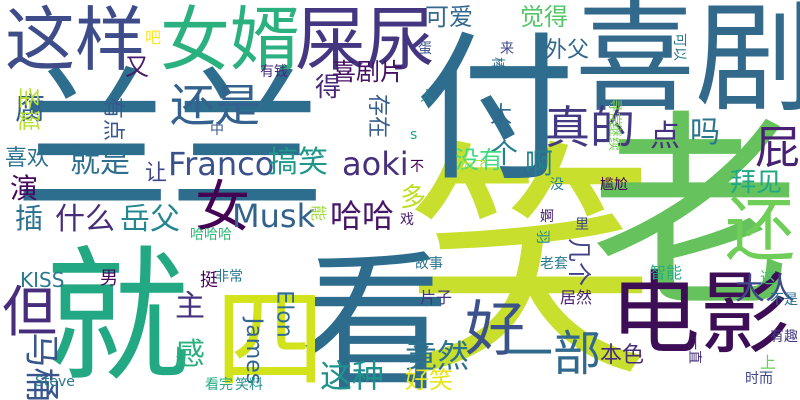 This screenshot has height=400, width=800. I want to click on cloud-word: 里, so click(582, 225).